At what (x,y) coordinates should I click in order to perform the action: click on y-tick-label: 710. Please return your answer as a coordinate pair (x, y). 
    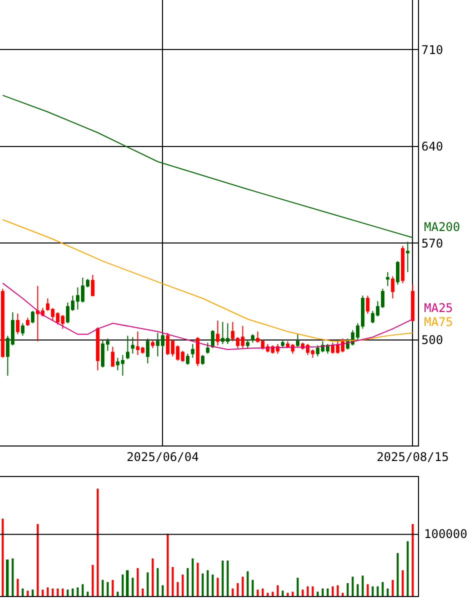
    Looking at the image, I should click on (432, 49).